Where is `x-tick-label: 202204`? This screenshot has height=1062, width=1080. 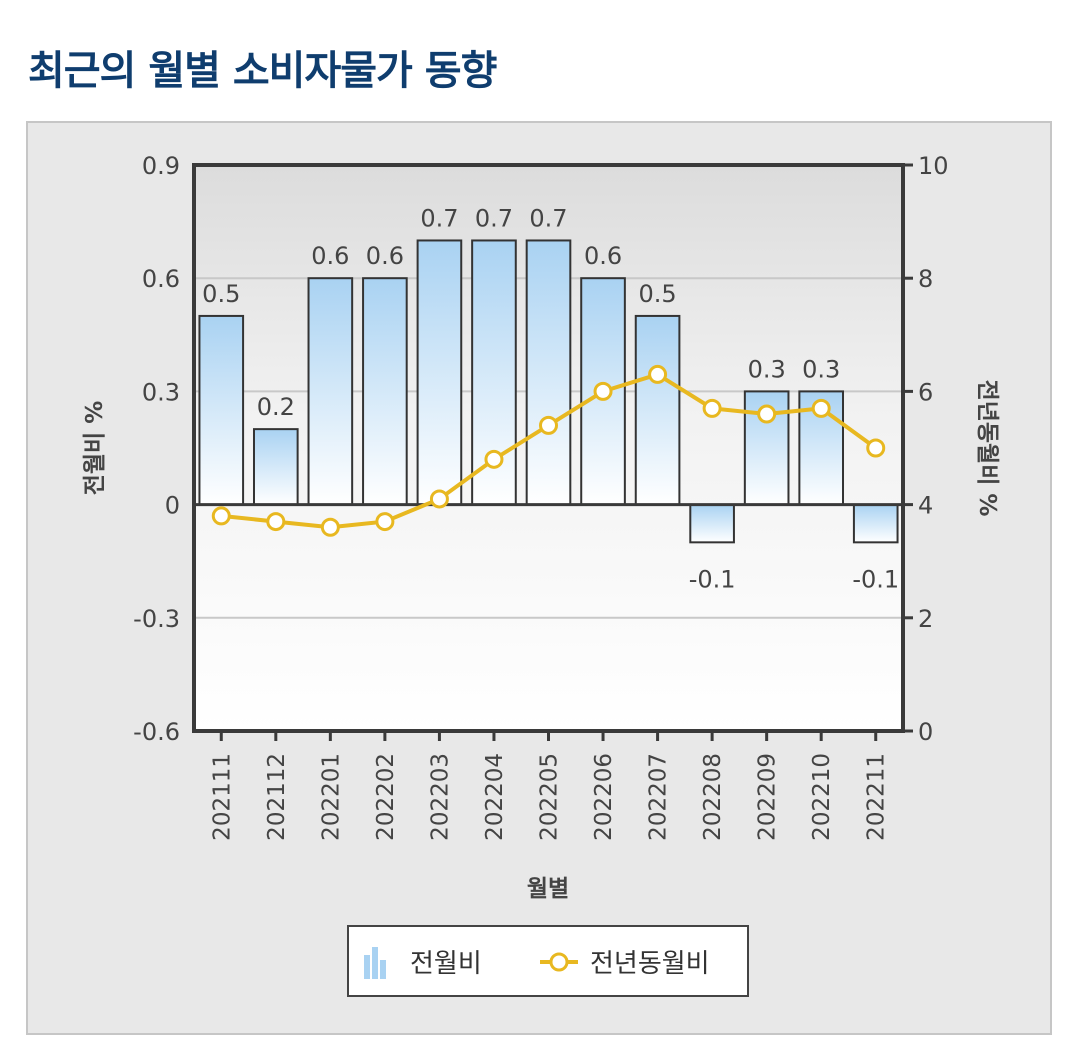
x-tick-label: 202204 is located at coordinates (495, 797).